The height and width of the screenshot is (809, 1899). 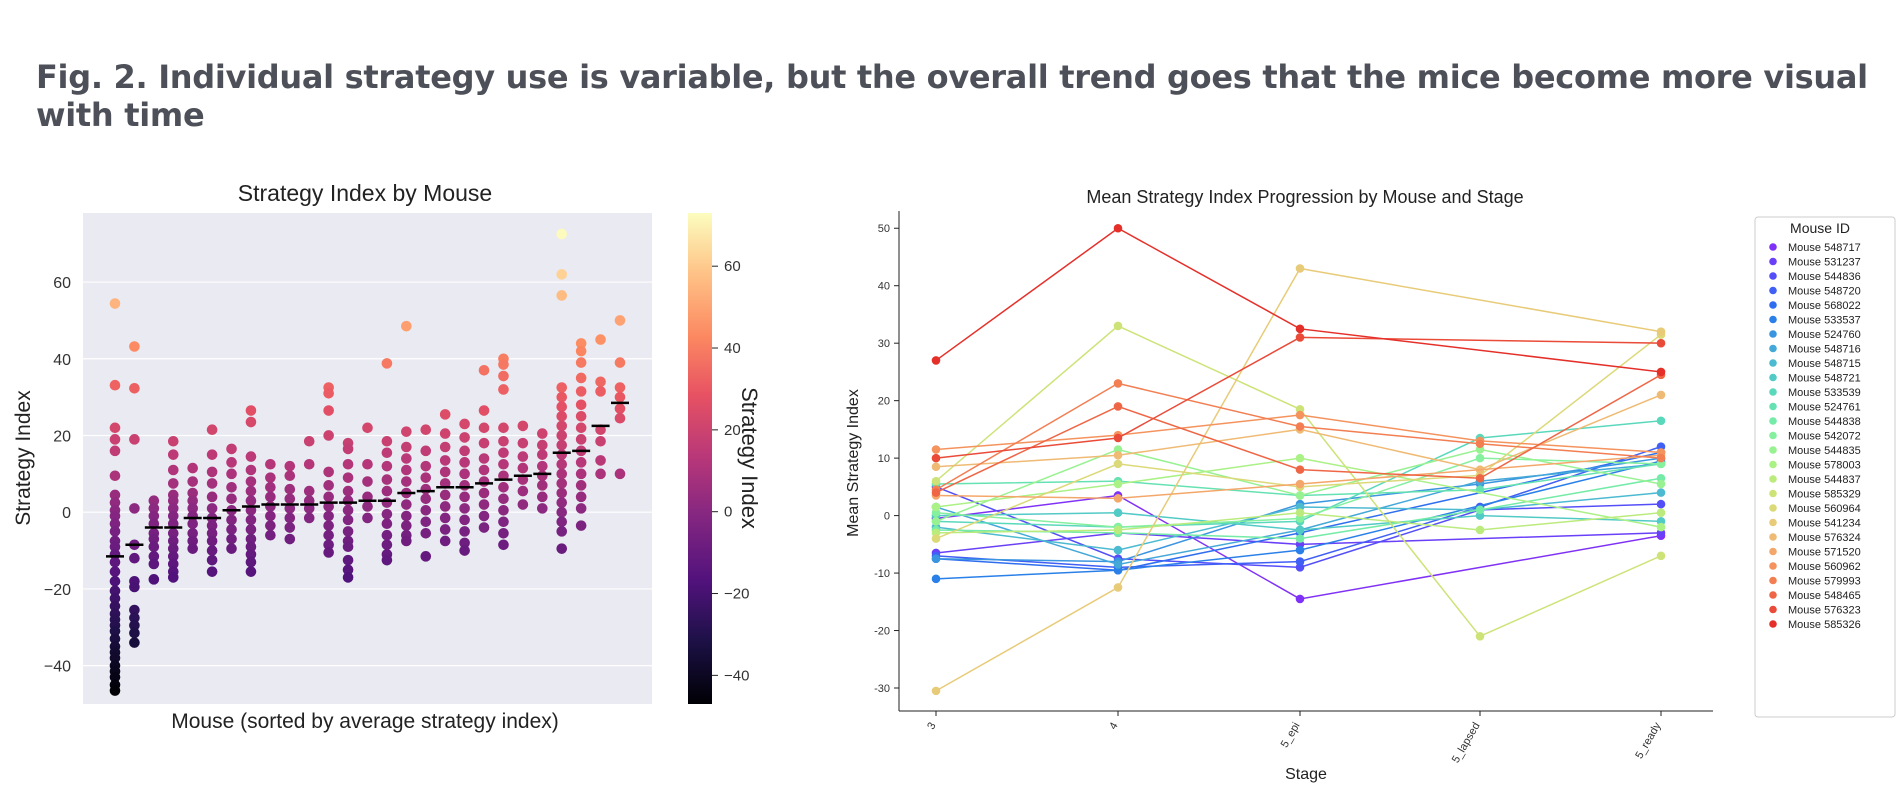 What do you see at coordinates (1291, 735) in the screenshot?
I see `right-x-tick-label: 5_epi` at bounding box center [1291, 735].